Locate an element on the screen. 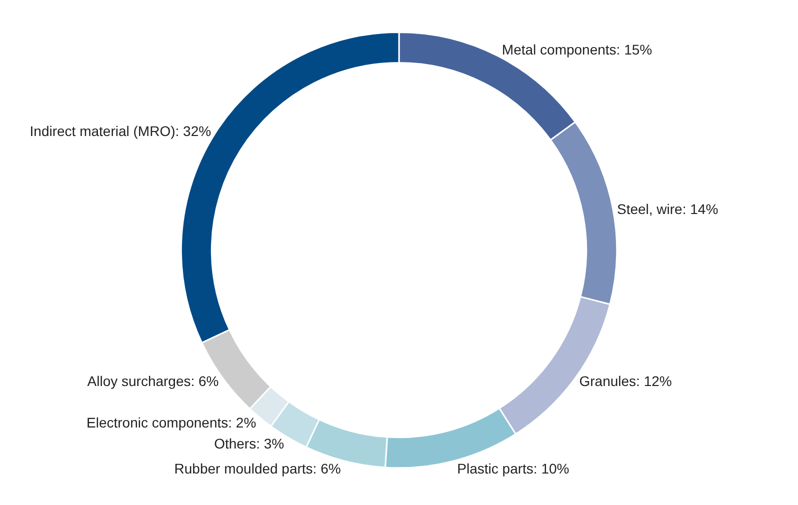 The image size is (798, 505). slice-label: Indirect material (MRO): 32% is located at coordinates (121, 131).